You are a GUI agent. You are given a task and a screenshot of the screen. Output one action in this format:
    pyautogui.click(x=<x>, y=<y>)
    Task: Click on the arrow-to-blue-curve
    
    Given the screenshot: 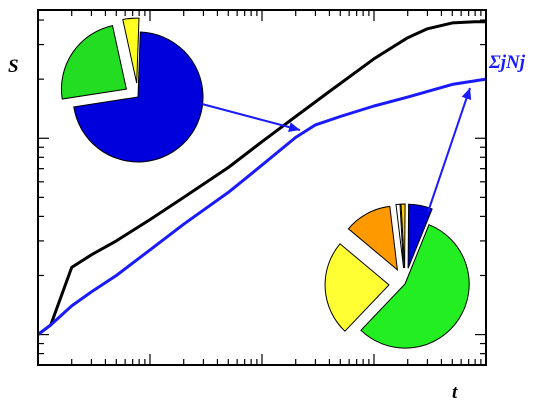 What is the action you would take?
    pyautogui.click(x=449, y=150)
    